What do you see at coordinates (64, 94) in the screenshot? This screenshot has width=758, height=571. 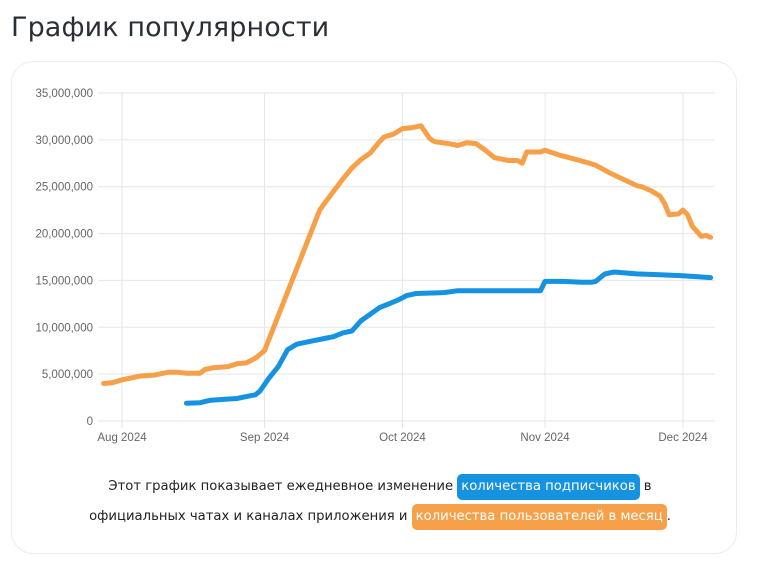 I see `y-tick-label: 35,000,000` at bounding box center [64, 94].